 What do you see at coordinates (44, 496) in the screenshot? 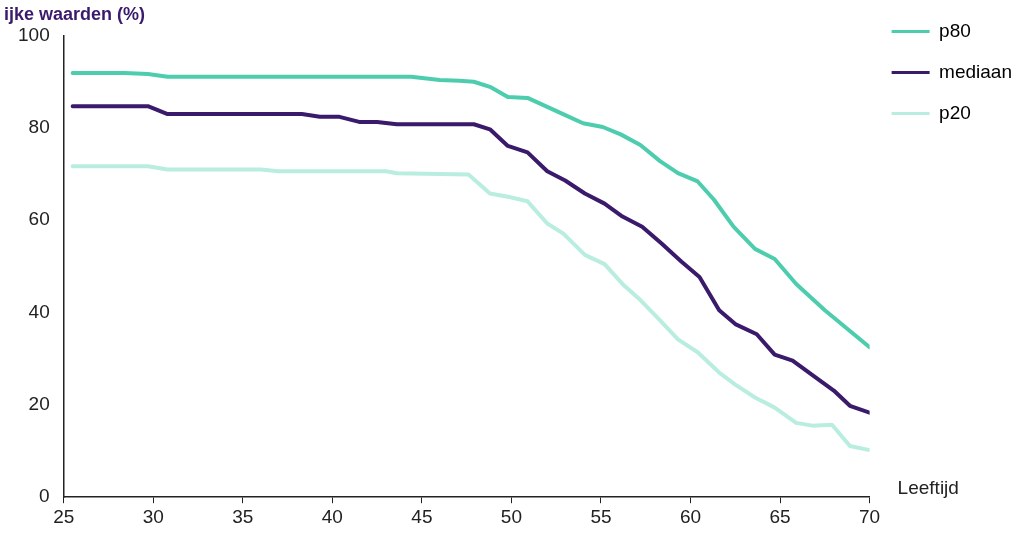
I see `y-tick-label: 0` at bounding box center [44, 496].